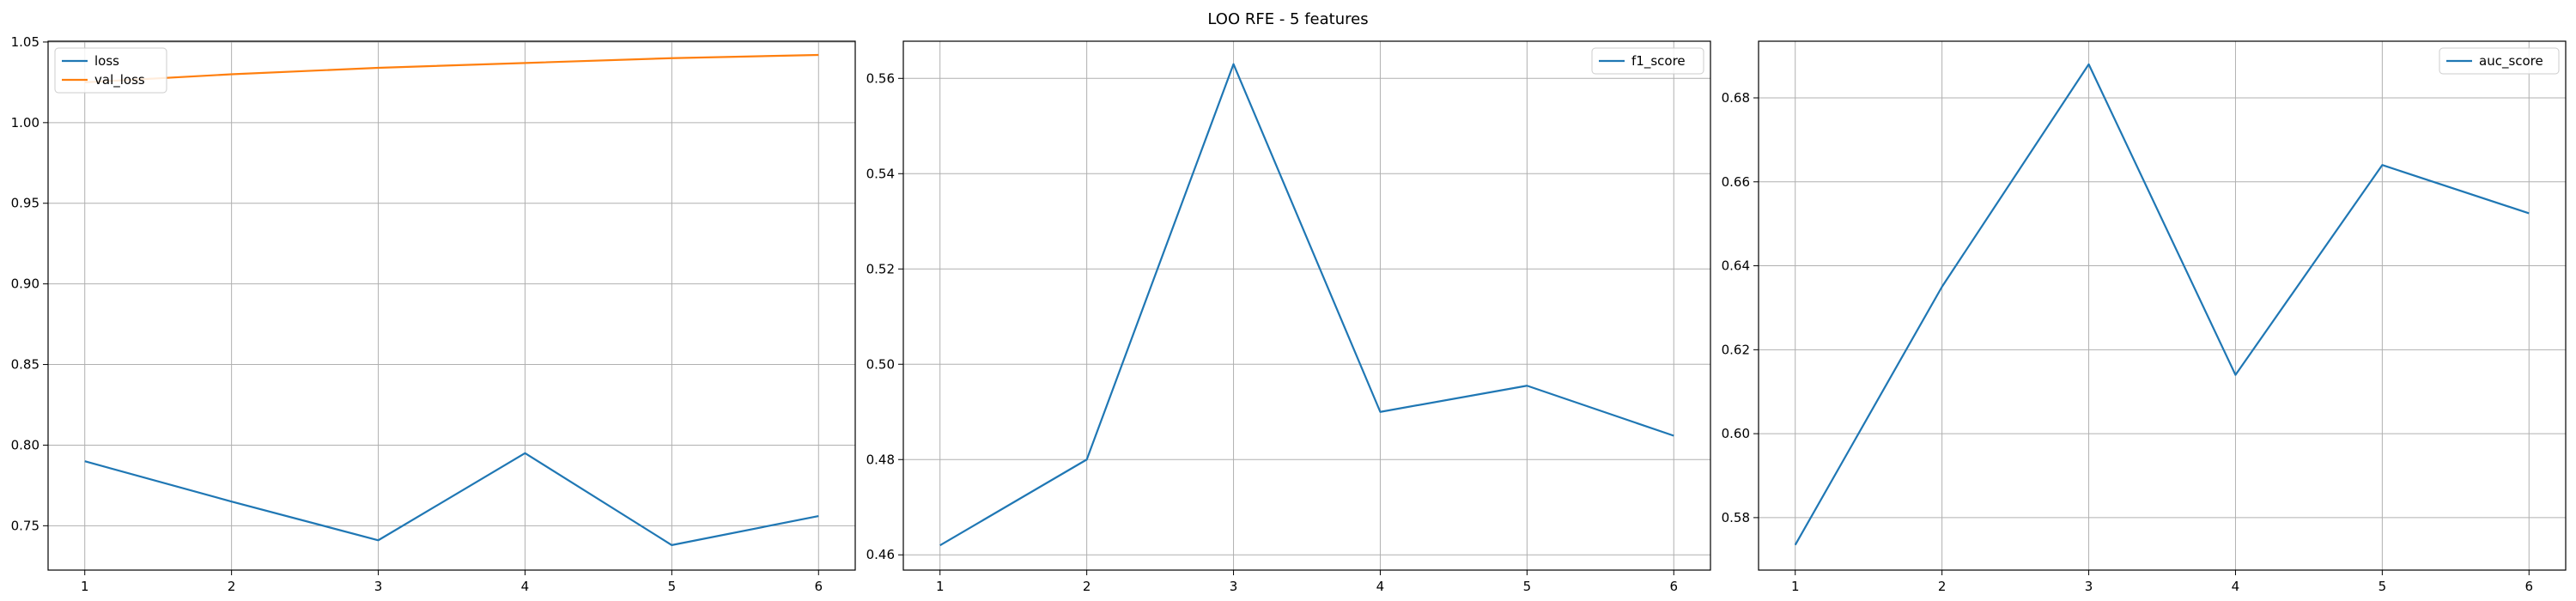 The width and height of the screenshot is (2576, 601). What do you see at coordinates (25, 444) in the screenshot?
I see `y-tick-label: 0.80` at bounding box center [25, 444].